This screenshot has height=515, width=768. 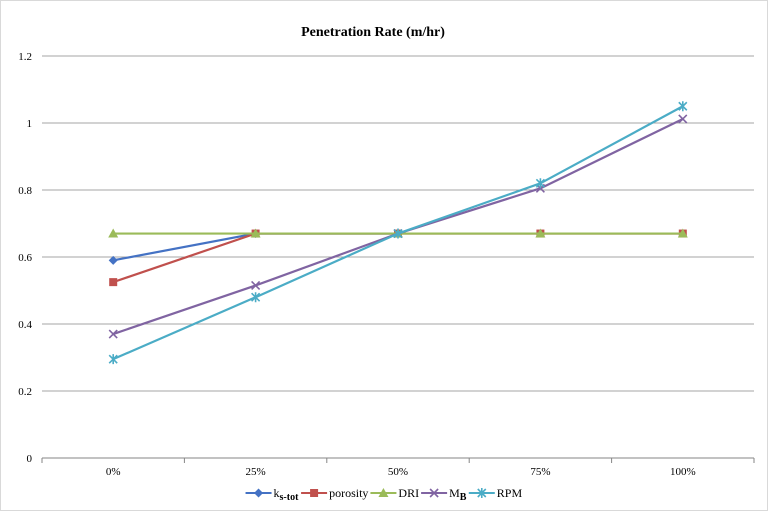 I want to click on legend-label: porosity, so click(x=348, y=493).